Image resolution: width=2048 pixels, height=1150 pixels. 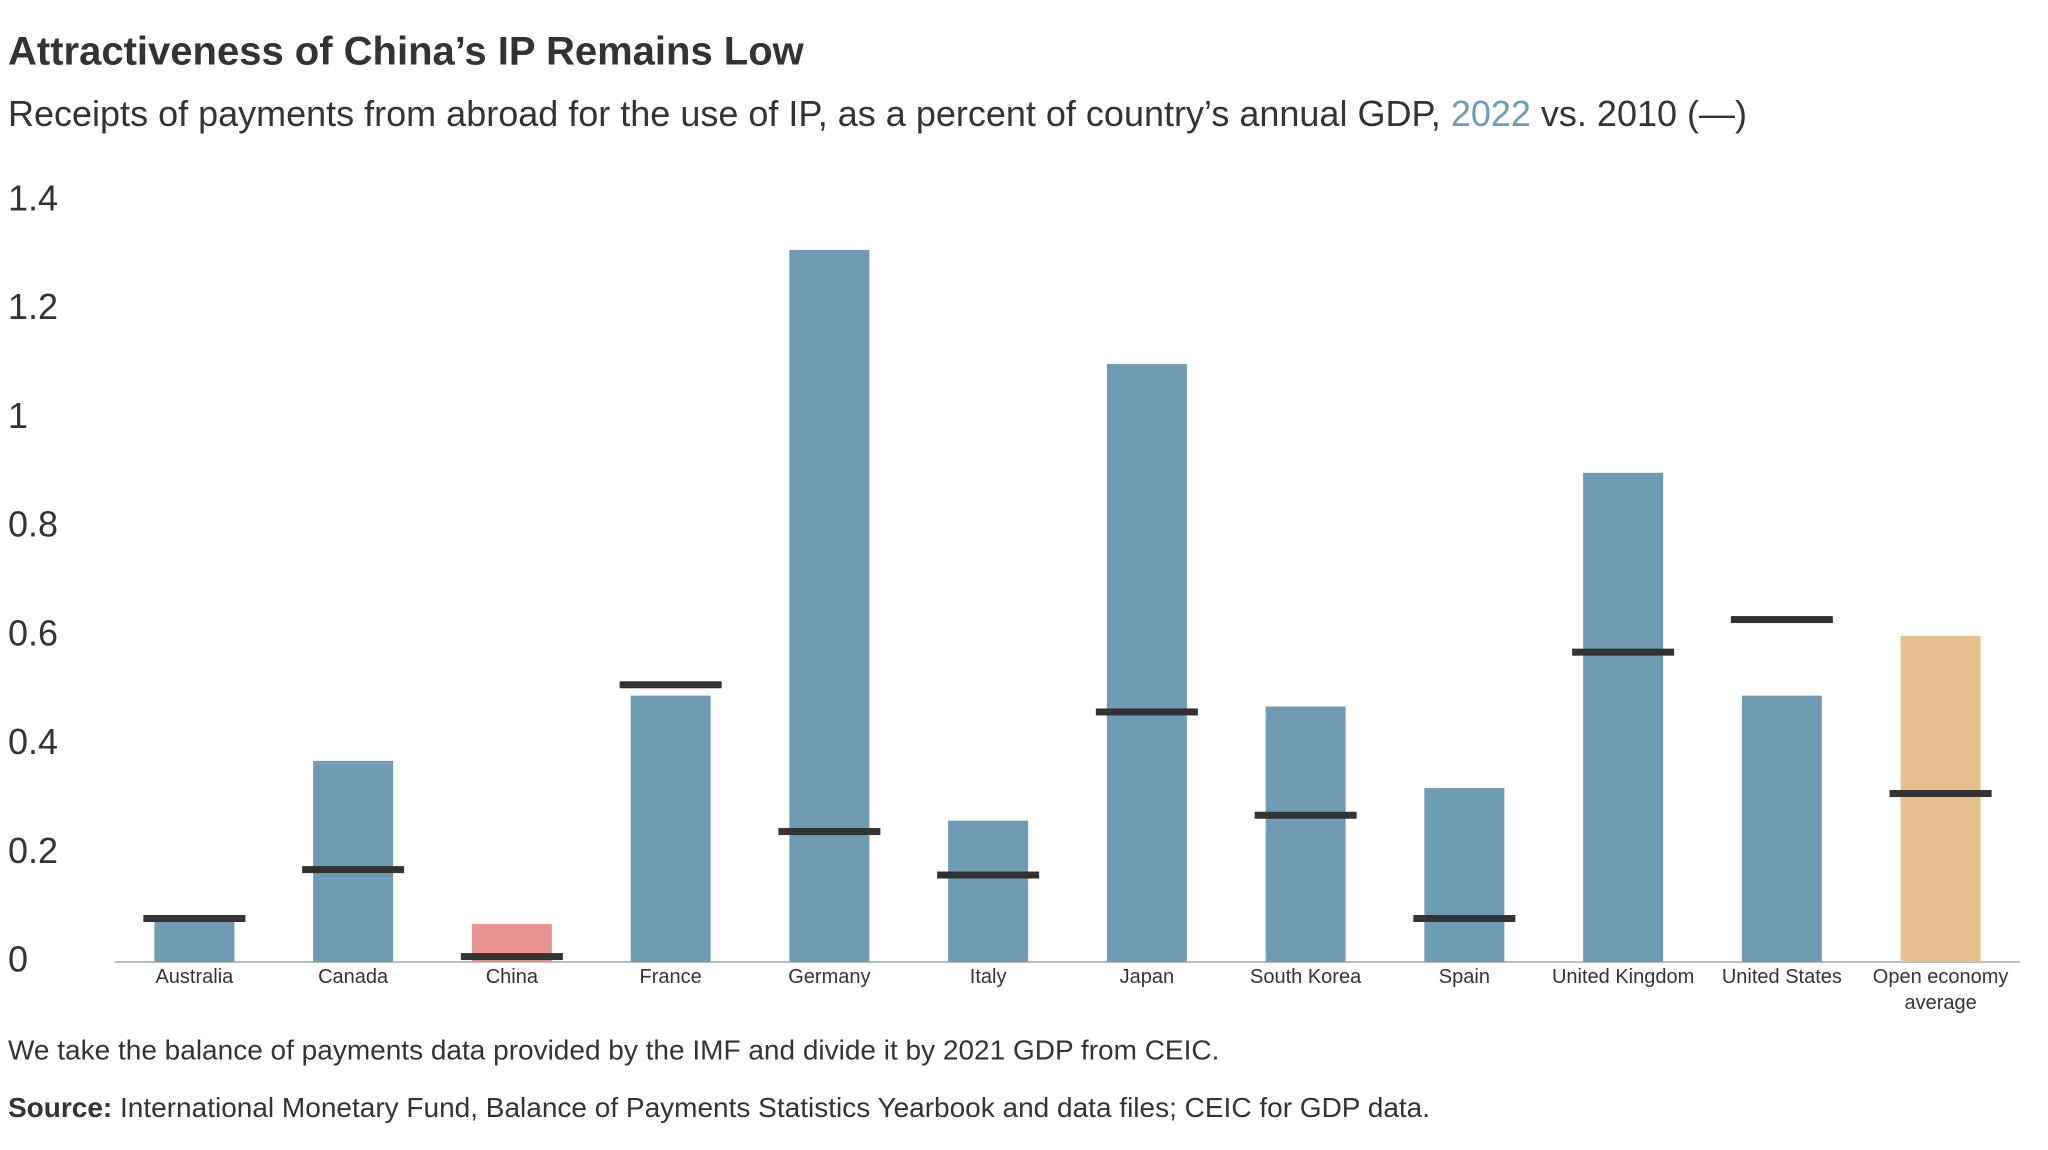 What do you see at coordinates (353, 977) in the screenshot?
I see `x-tick-label: Canada` at bounding box center [353, 977].